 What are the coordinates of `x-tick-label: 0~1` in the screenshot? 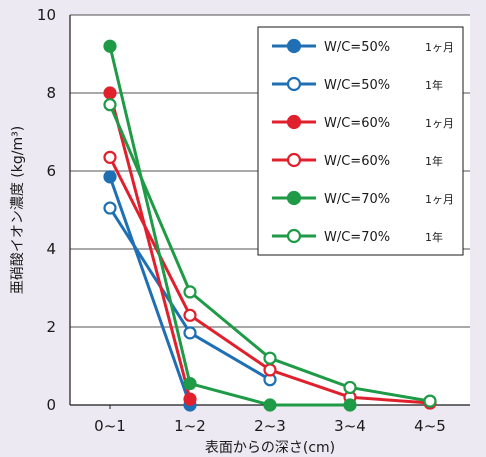 It's located at (110, 426).